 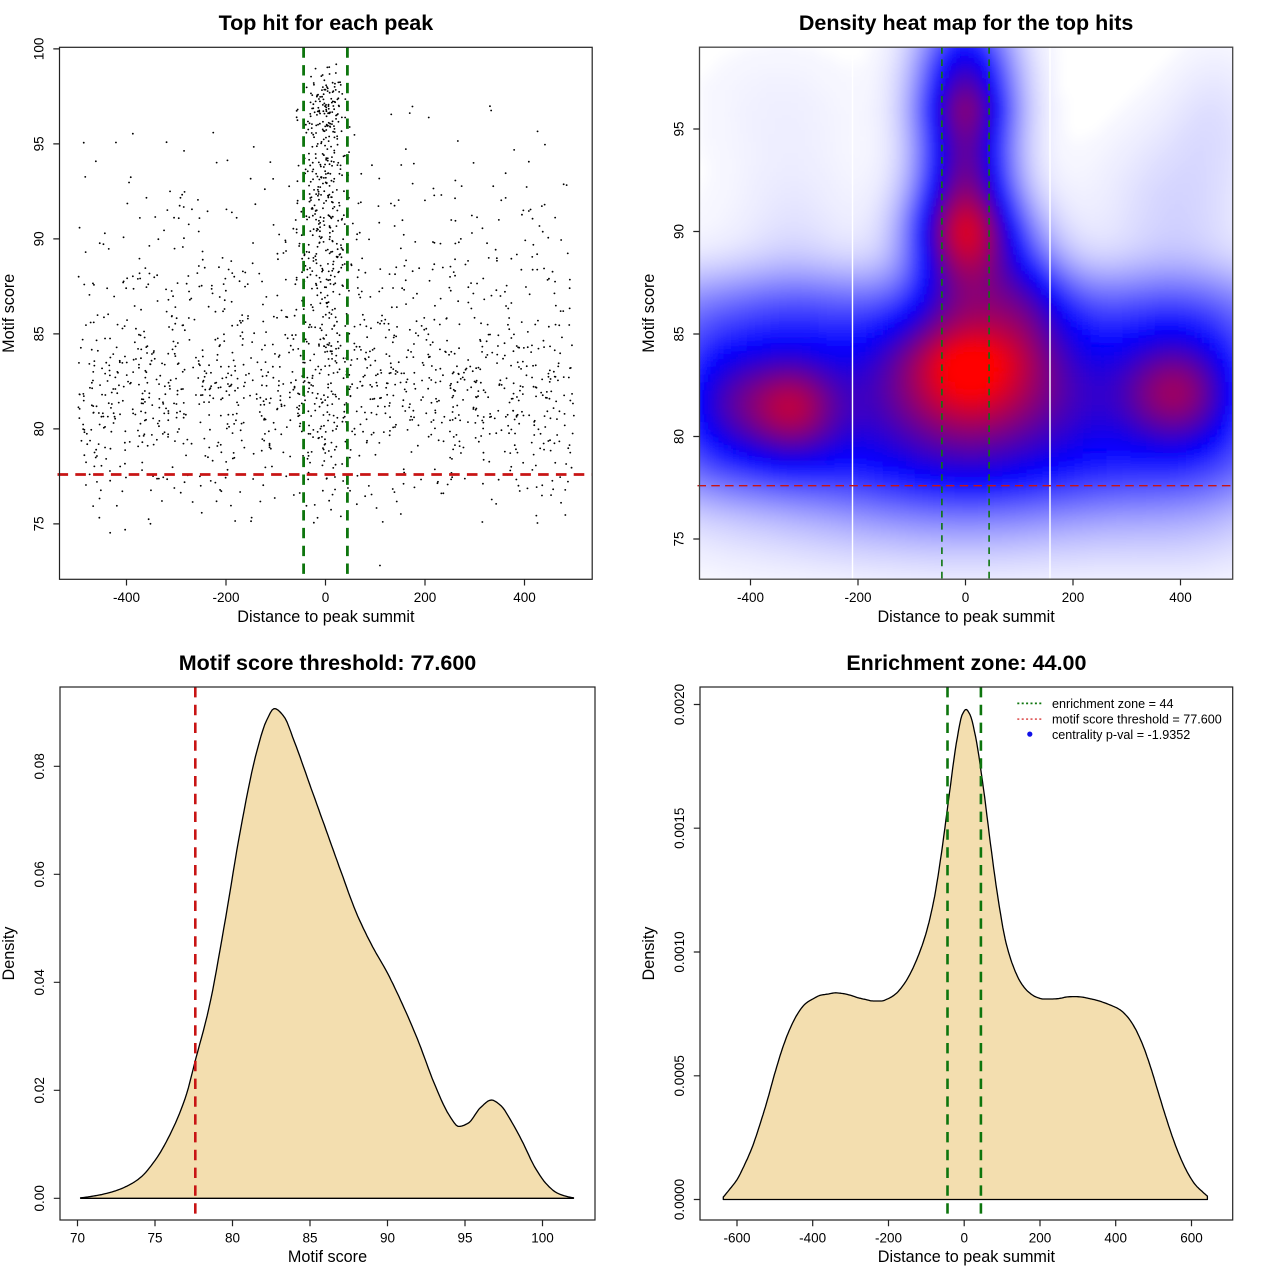 What do you see at coordinates (326, 23) in the screenshot?
I see `svg-text: Top hit for each peak` at bounding box center [326, 23].